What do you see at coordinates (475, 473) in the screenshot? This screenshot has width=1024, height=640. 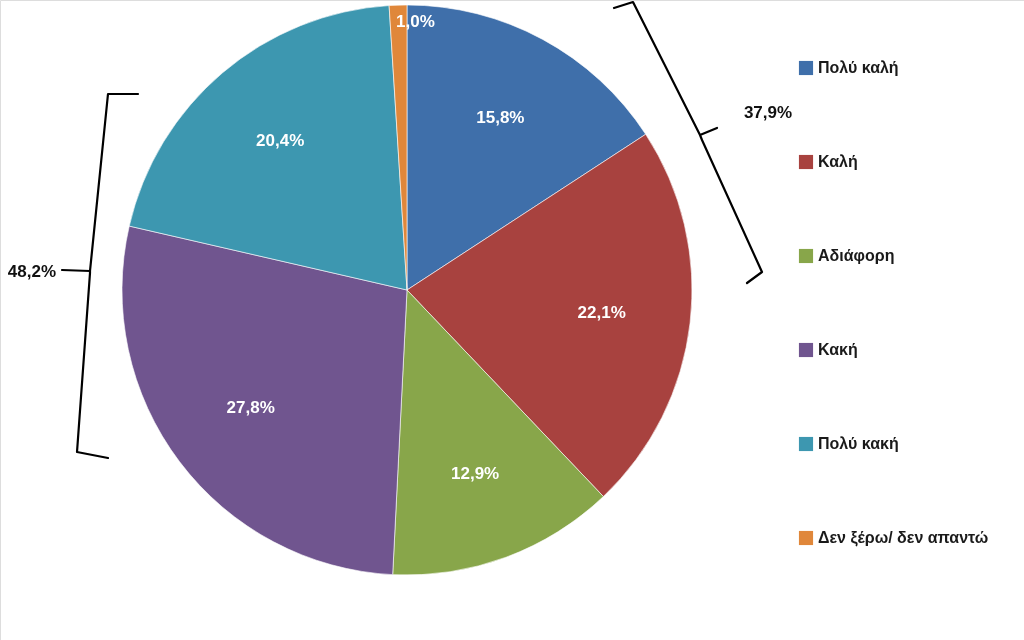 I see `data-label: 12,9%` at bounding box center [475, 473].